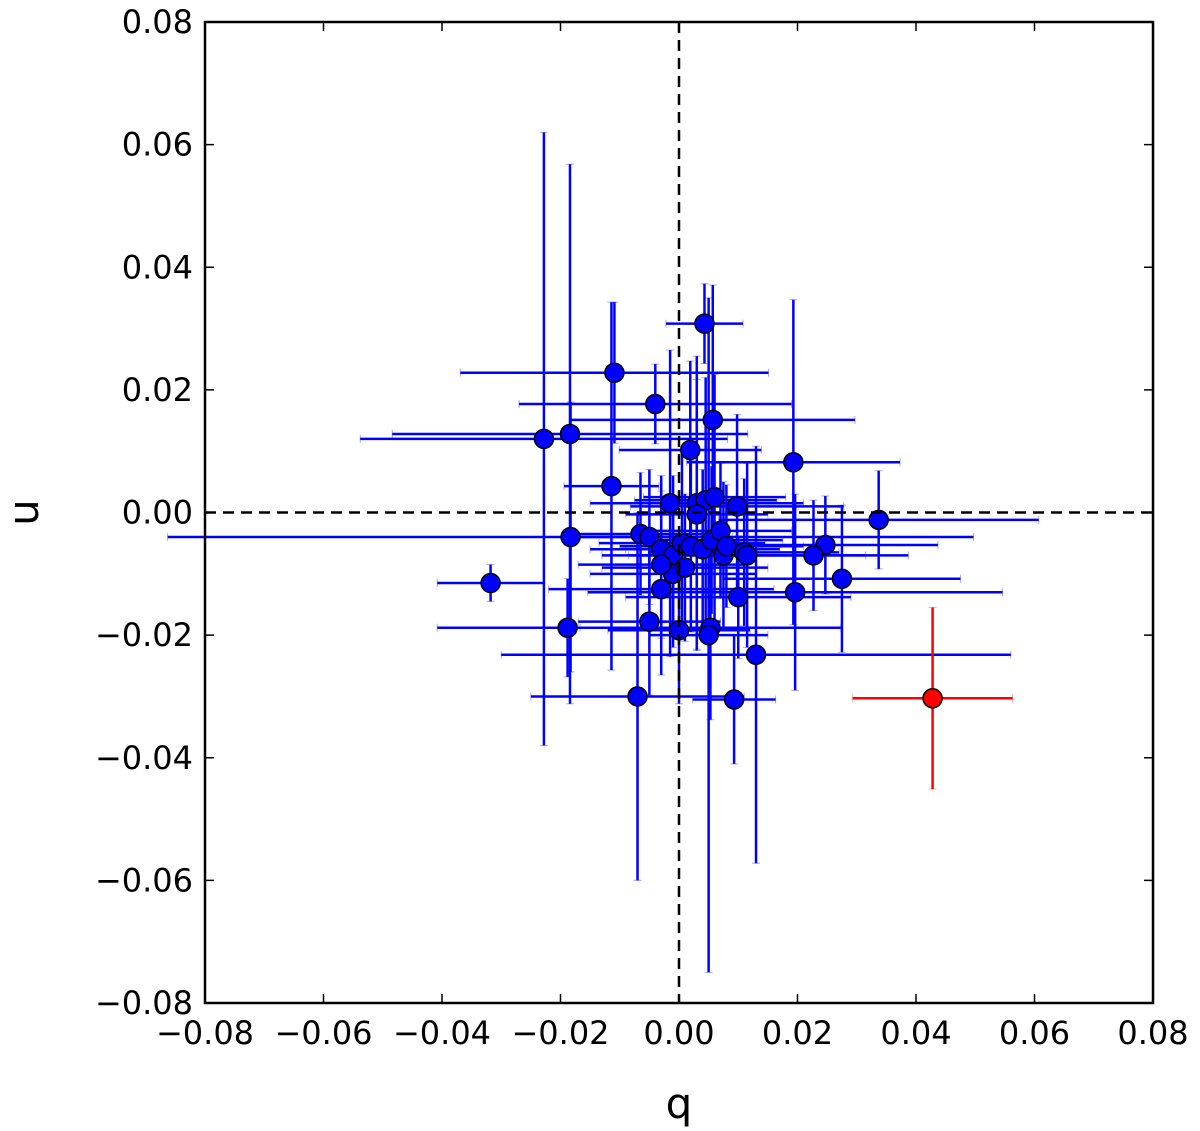 This screenshot has width=1200, height=1131. Describe the element at coordinates (915, 1033) in the screenshot. I see `x-tick-label: 0.04` at that location.